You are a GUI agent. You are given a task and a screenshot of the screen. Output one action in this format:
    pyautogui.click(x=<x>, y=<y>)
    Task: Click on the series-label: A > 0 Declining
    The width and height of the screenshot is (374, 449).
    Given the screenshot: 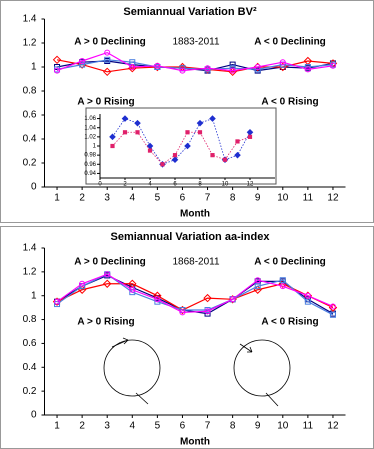 What is the action you would take?
    pyautogui.click(x=110, y=262)
    